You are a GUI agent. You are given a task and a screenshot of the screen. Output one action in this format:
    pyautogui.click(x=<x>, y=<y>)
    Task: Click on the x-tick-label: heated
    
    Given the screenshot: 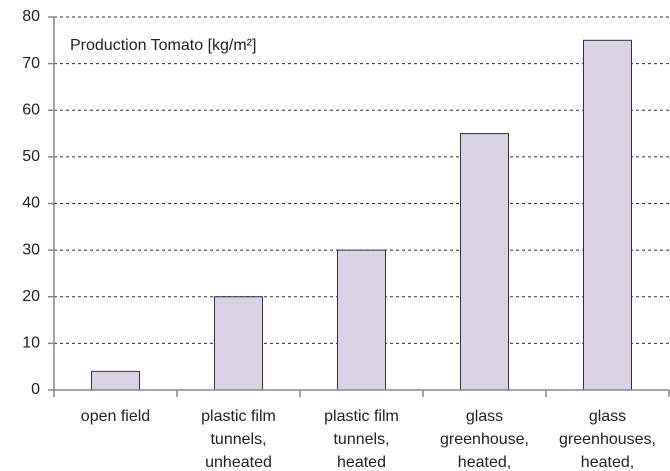 What is the action you would take?
    pyautogui.click(x=361, y=462)
    